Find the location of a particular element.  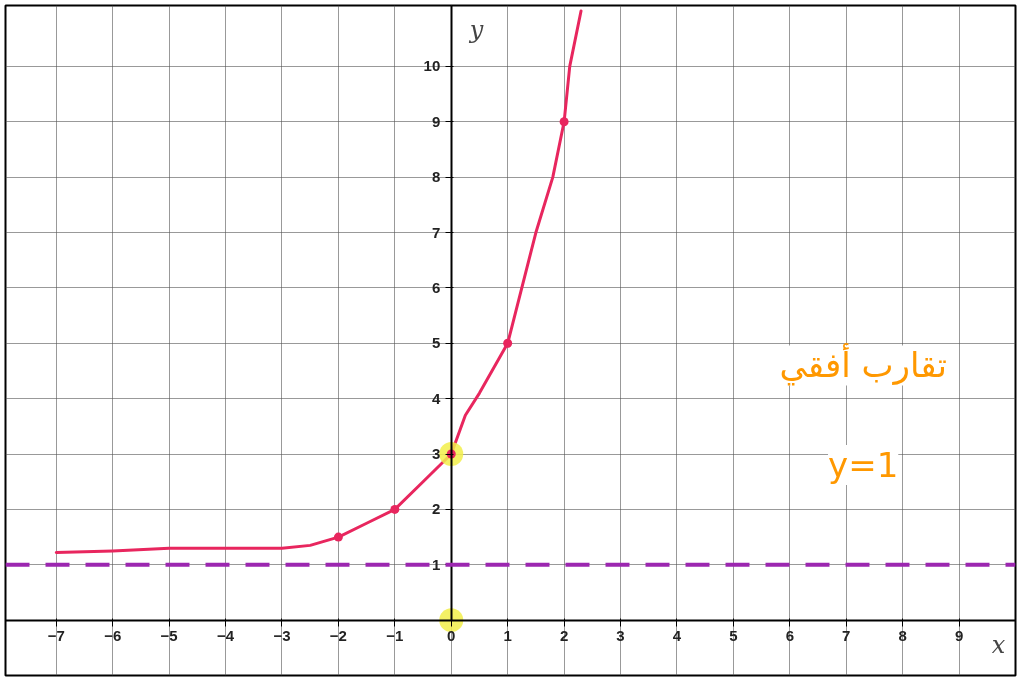

y-tick-label: 4 is located at coordinates (436, 398).